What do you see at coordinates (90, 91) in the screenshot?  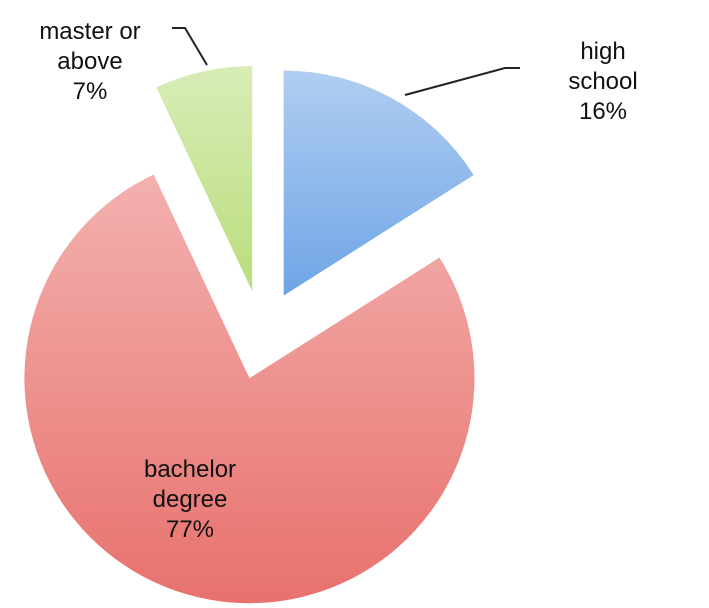 I see `value-label: 7%` at bounding box center [90, 91].